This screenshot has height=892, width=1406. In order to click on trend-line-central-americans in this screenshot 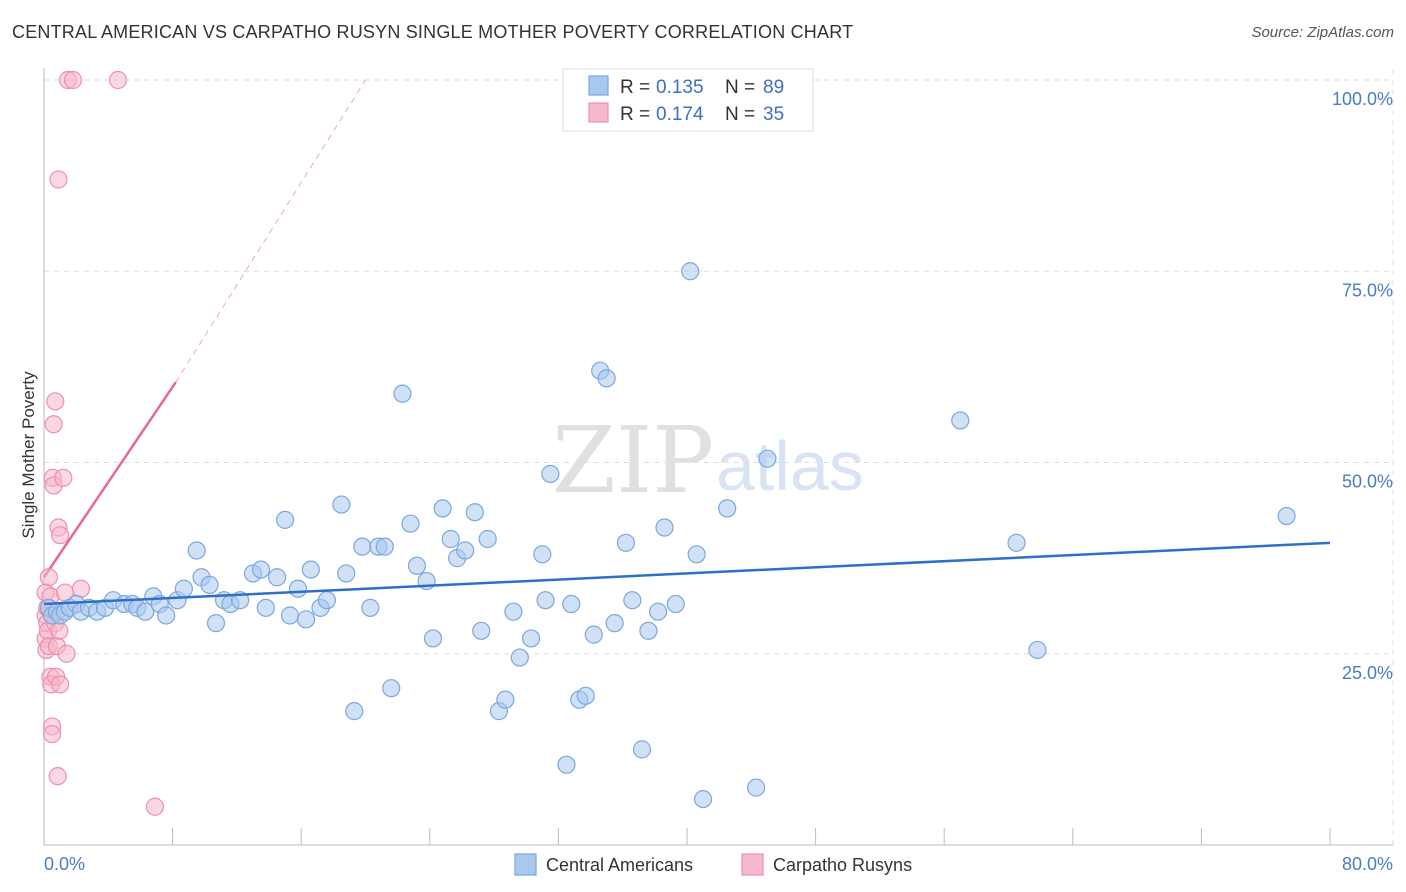, I will do `click(687, 573)`.